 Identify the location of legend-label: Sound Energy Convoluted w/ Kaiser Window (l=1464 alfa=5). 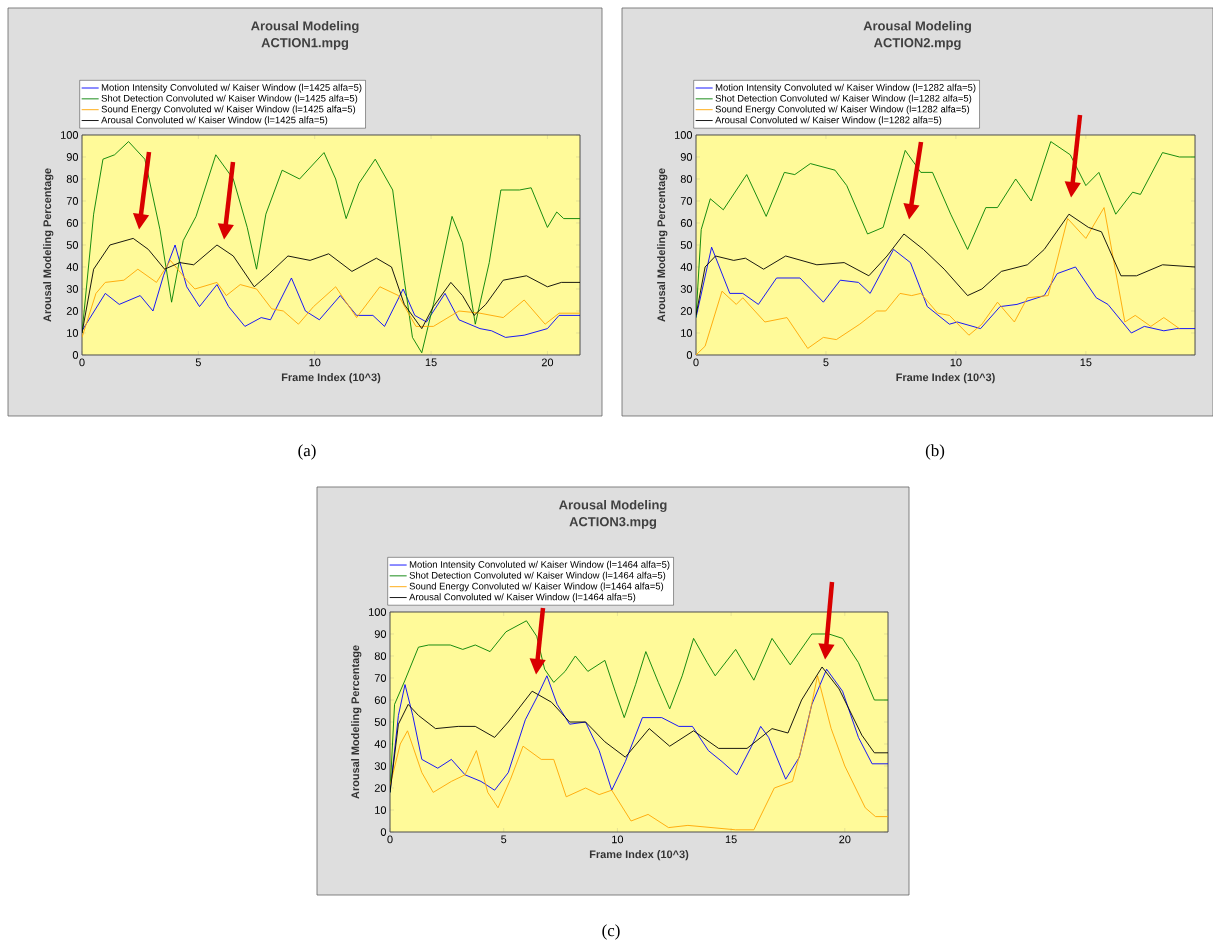
(536, 587).